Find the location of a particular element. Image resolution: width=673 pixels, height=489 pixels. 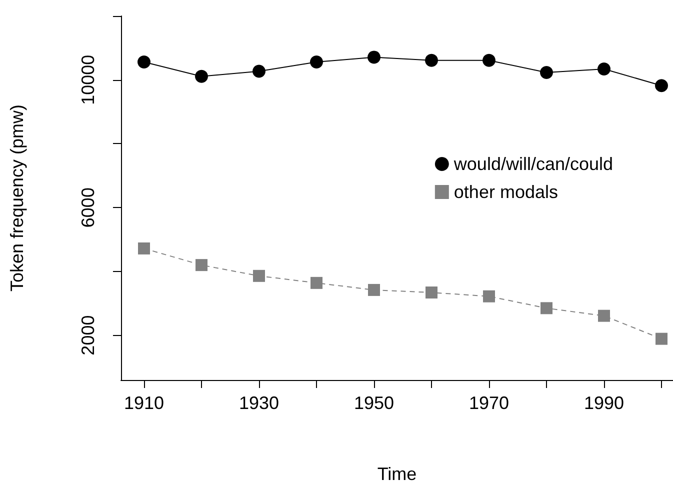

x-tick-label: 1950 is located at coordinates (374, 403).